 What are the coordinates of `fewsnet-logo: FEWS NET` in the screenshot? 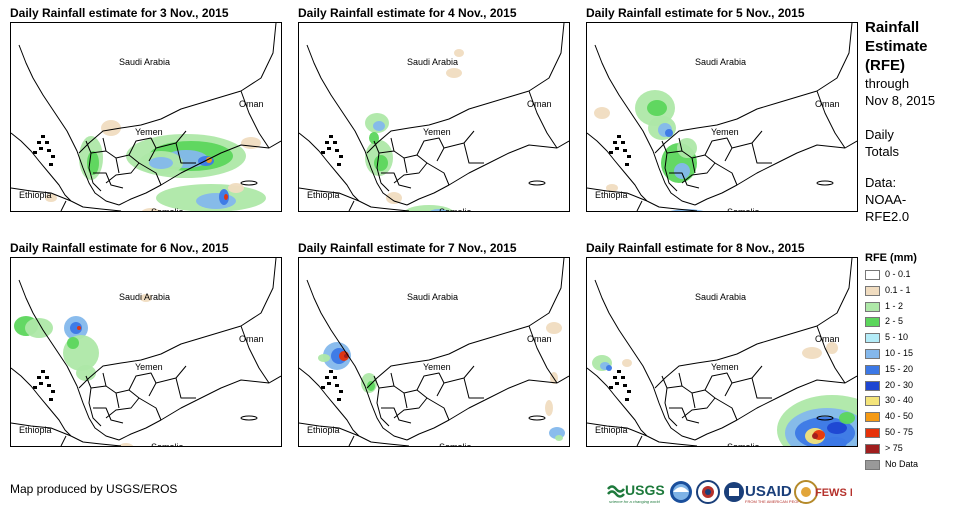 It's located at (833, 492).